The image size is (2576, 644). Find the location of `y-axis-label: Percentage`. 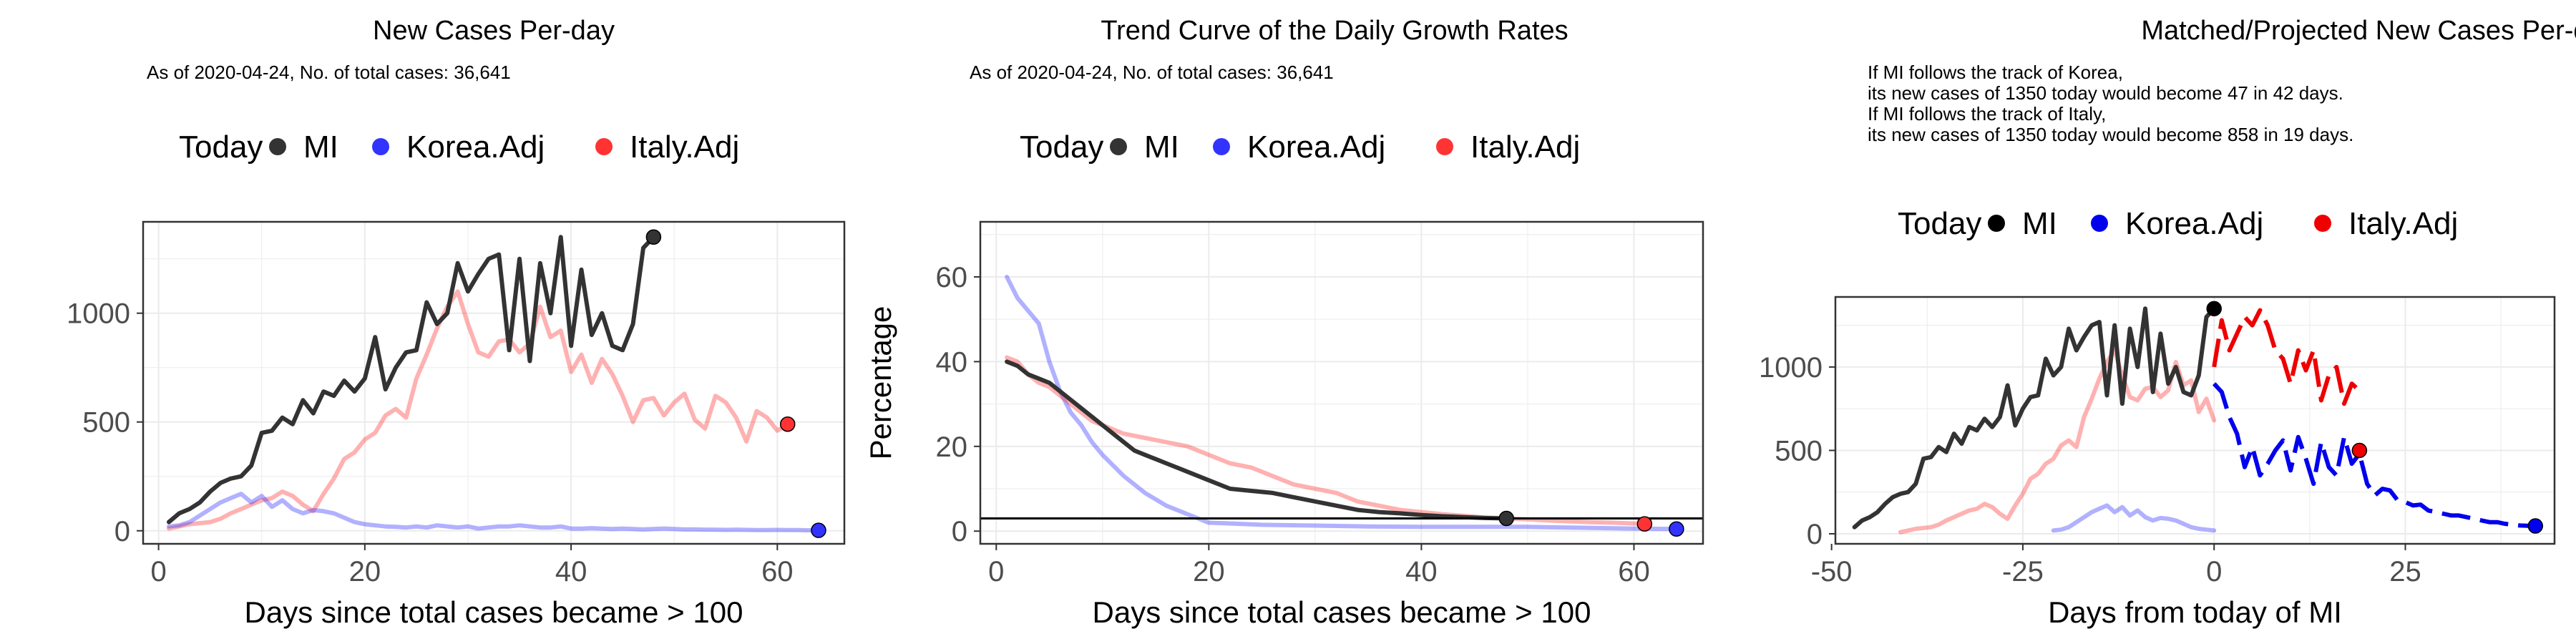

y-axis-label: Percentage is located at coordinates (880, 383).